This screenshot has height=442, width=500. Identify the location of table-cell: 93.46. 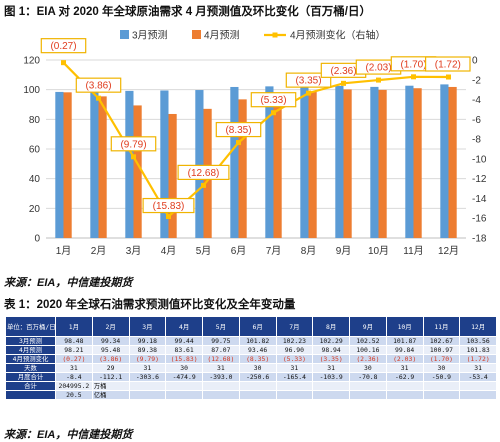
(257, 350).